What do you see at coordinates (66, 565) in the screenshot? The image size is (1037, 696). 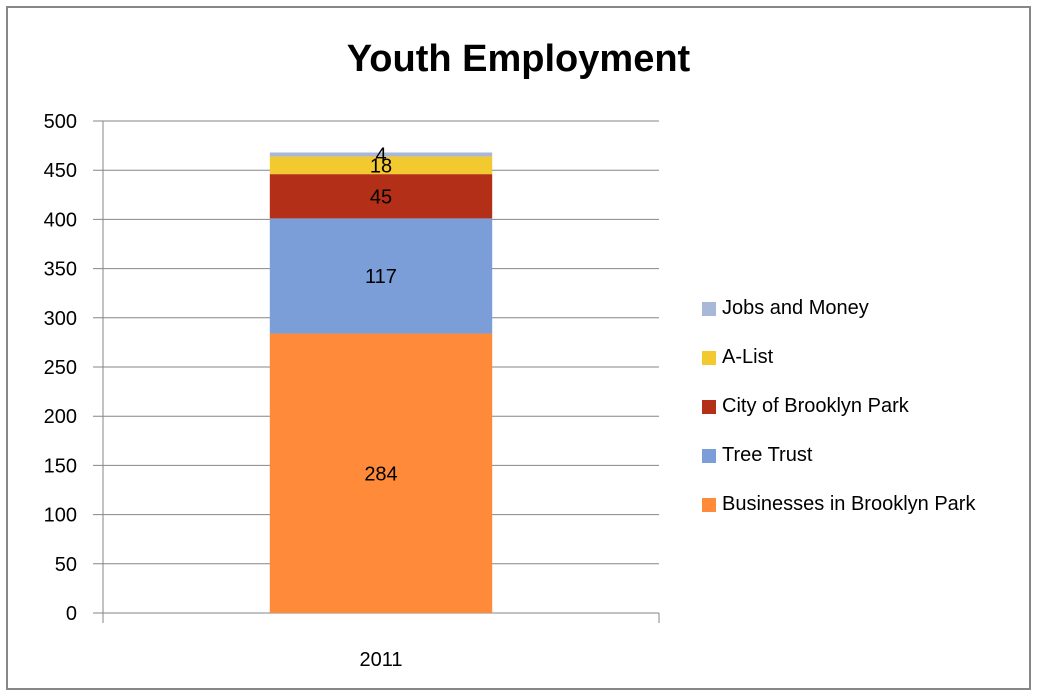 I see `y-tick-label: 50` at bounding box center [66, 565].